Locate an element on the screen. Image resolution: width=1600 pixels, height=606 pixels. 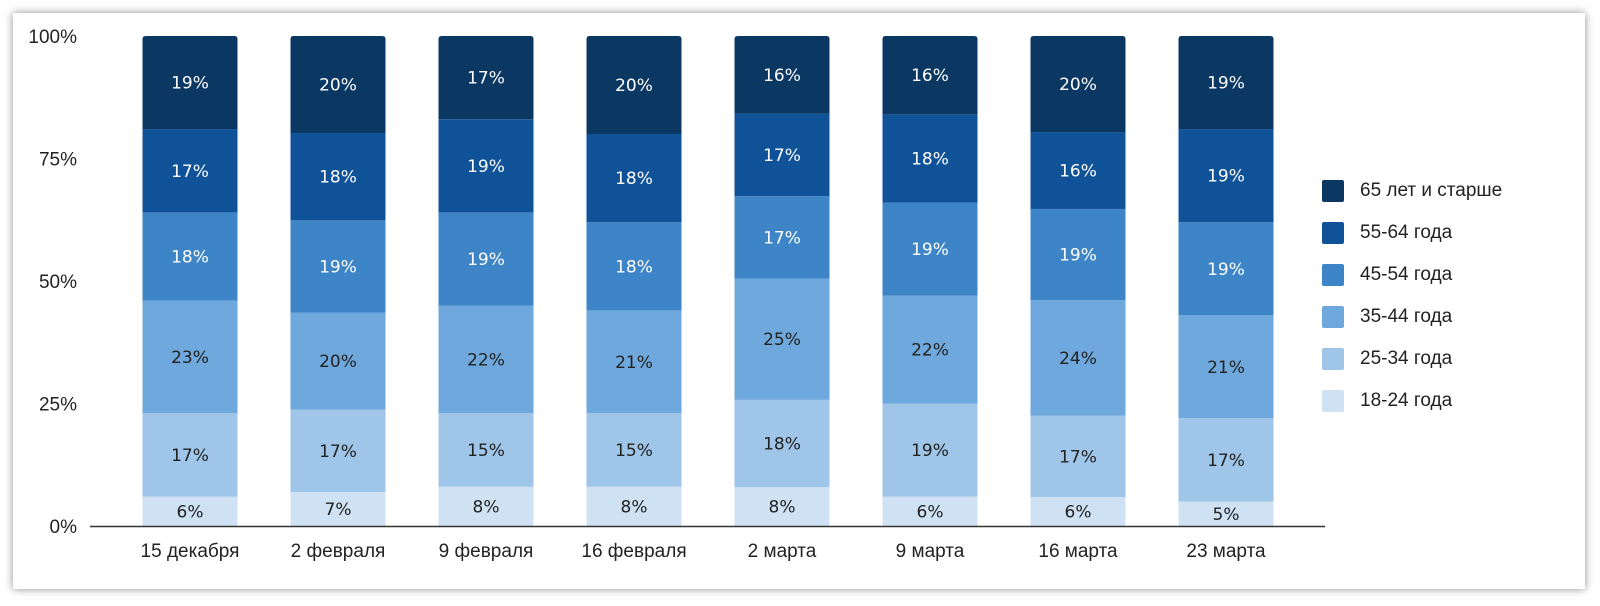
legend-item: 18-24 года is located at coordinates (1412, 401).